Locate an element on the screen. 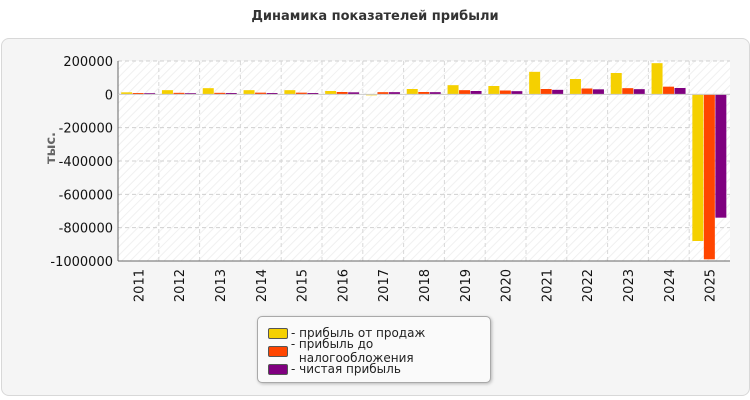 Image resolution: width=750 pixels, height=400 pixels. y-tick-label: -600000 is located at coordinates (86, 195).